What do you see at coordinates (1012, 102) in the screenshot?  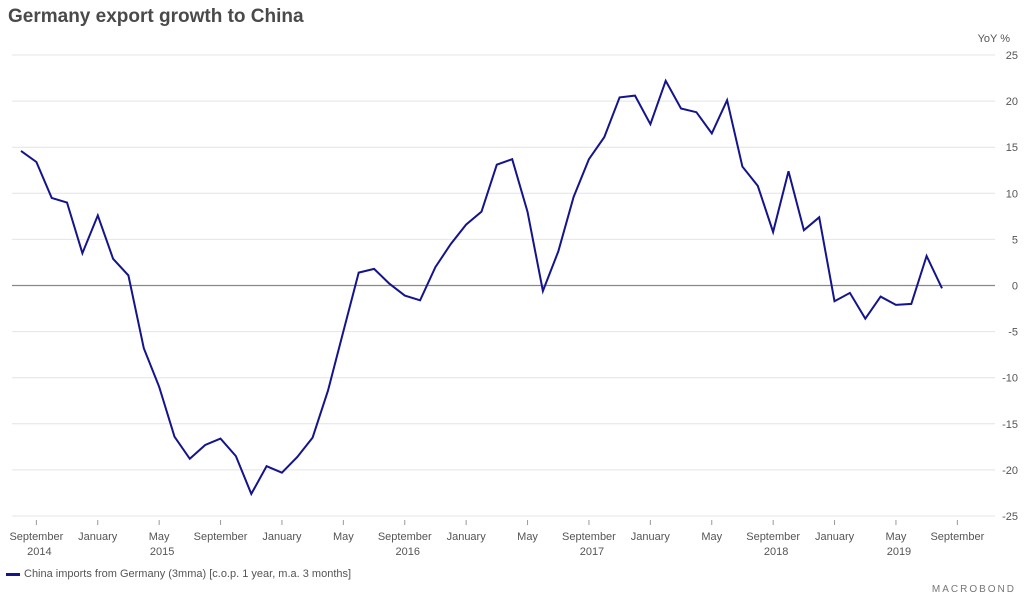 I see `y-tick-label: 20` at bounding box center [1012, 102].